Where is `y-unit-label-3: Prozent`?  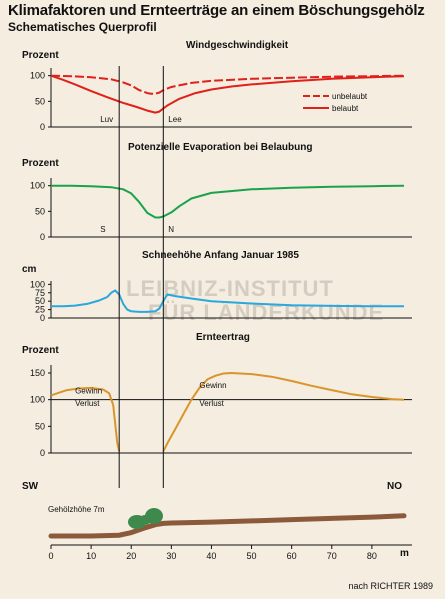 y-unit-label-3: Prozent is located at coordinates (40, 350).